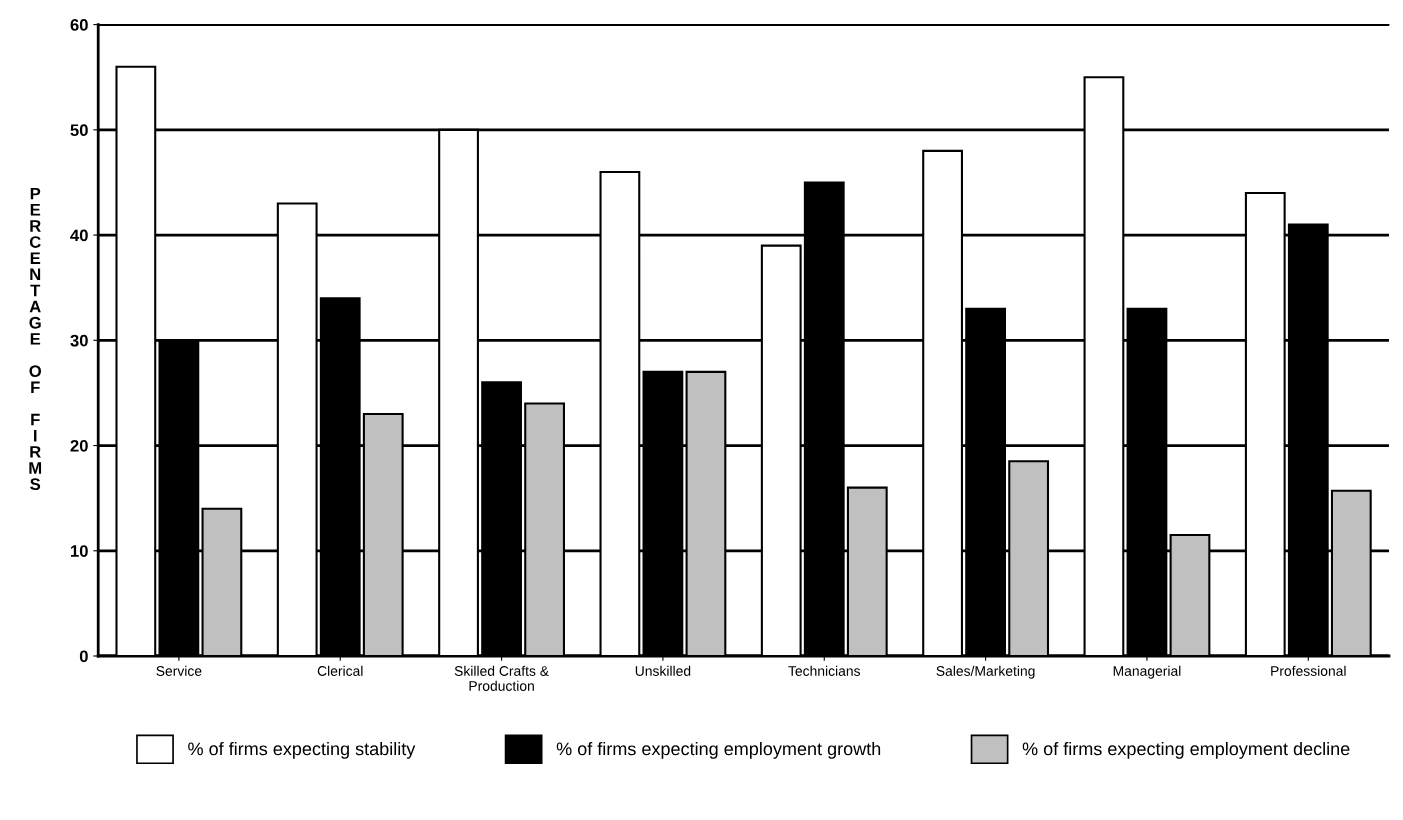  I want to click on x-tick-label: Sales/Marketing, so click(985, 672).